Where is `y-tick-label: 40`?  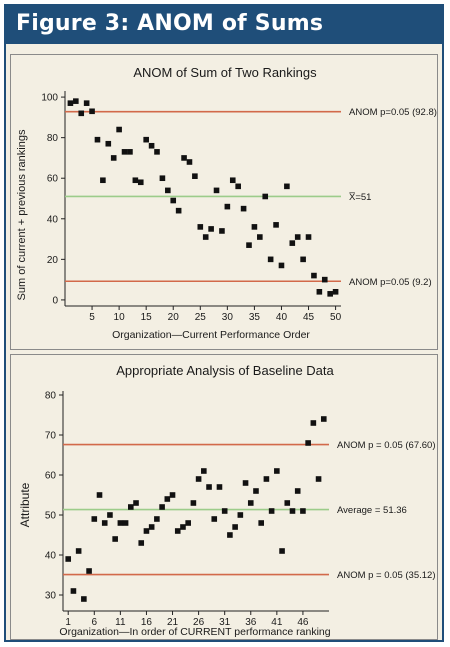
y-tick-label: 40 is located at coordinates (53, 219).